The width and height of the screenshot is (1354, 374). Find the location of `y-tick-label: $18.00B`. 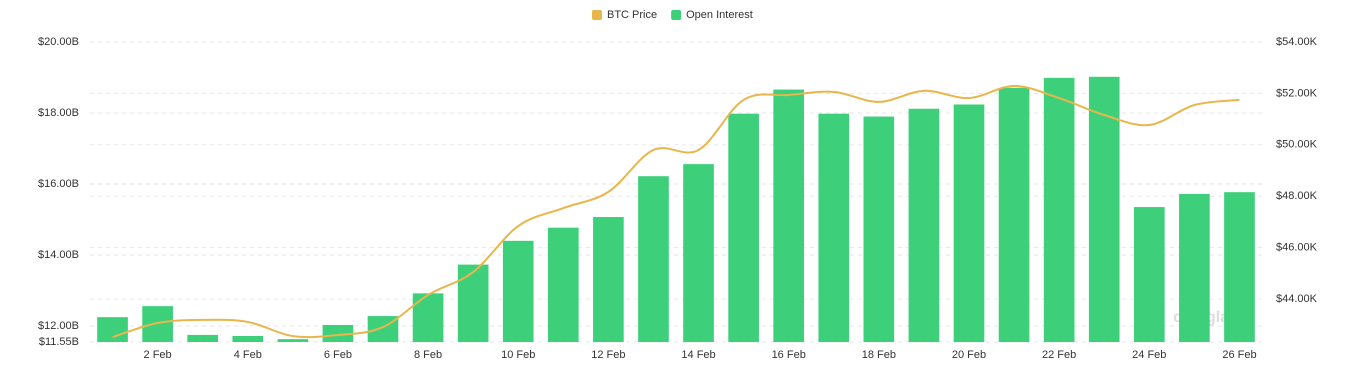

y-tick-label: $18.00B is located at coordinates (58, 113).